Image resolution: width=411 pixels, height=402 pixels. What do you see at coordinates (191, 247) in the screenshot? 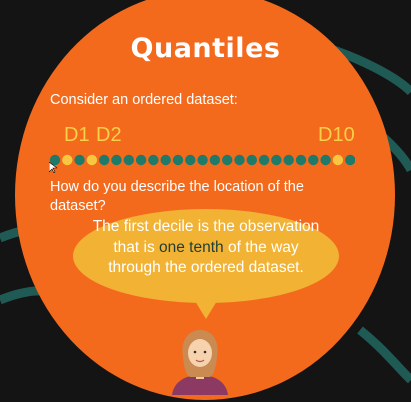
I see `bubble-highlight: one tenth` at bounding box center [191, 247].